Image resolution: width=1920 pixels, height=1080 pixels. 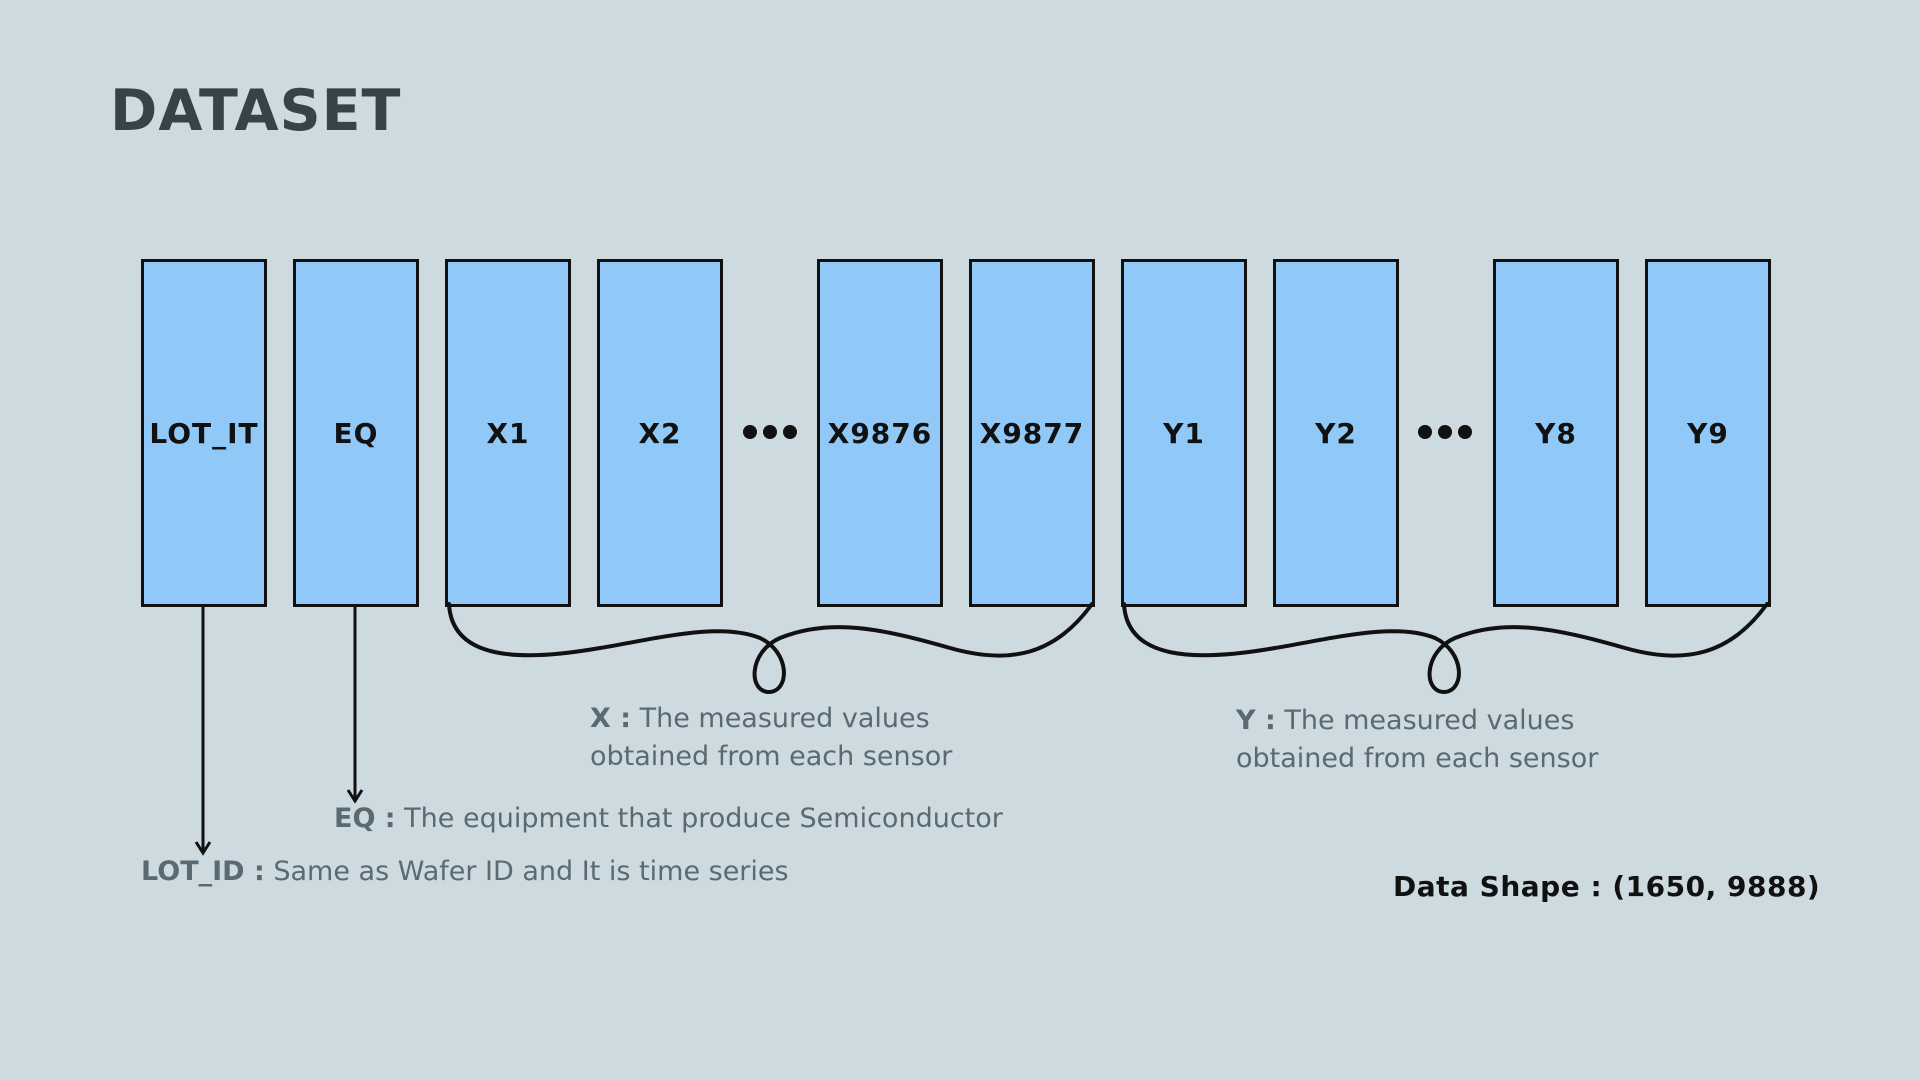 I want to click on column-y1: Y1, so click(x=1184, y=433).